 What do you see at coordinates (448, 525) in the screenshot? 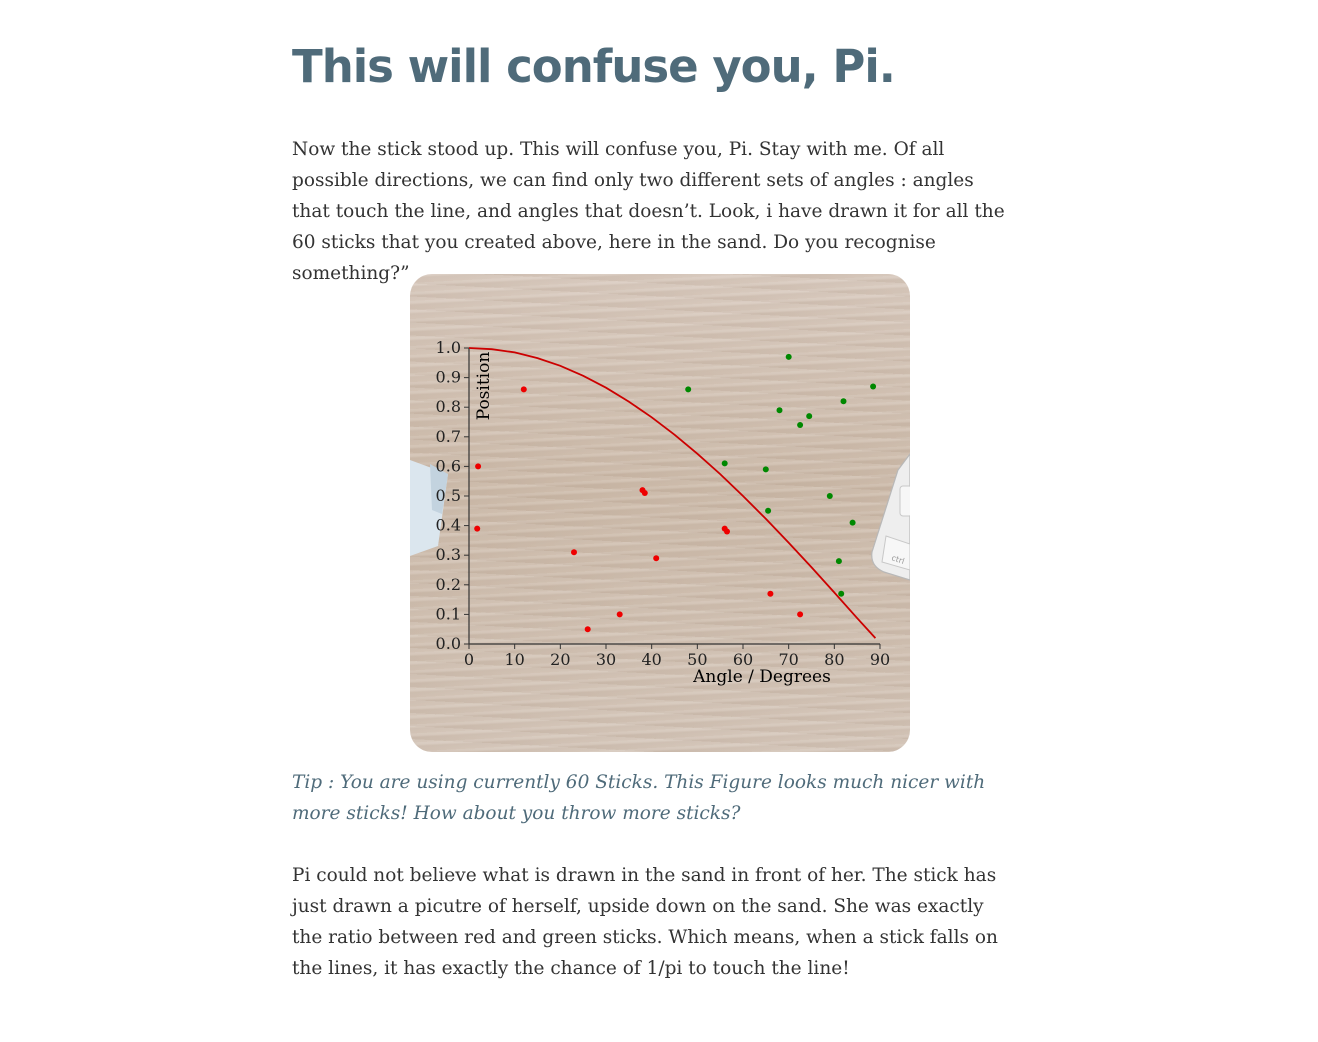
I see `y-tick-label: 0.4` at bounding box center [448, 525].